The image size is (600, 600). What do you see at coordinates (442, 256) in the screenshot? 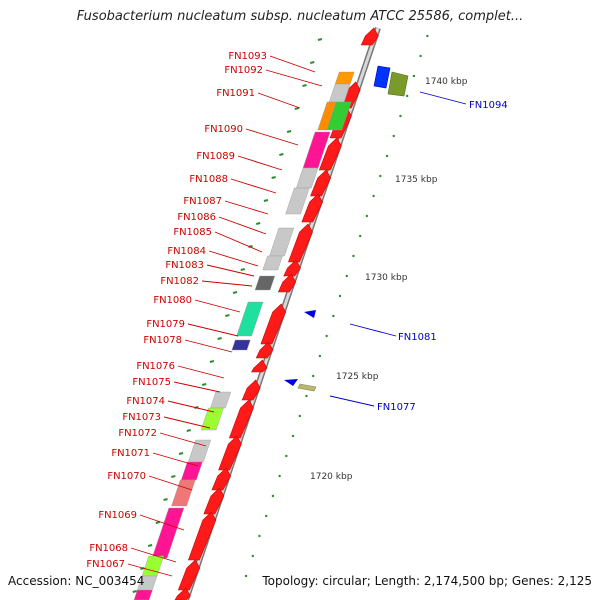
I see `right-gene-labels: FN1094 FN1081 FN1077` at bounding box center [442, 256].